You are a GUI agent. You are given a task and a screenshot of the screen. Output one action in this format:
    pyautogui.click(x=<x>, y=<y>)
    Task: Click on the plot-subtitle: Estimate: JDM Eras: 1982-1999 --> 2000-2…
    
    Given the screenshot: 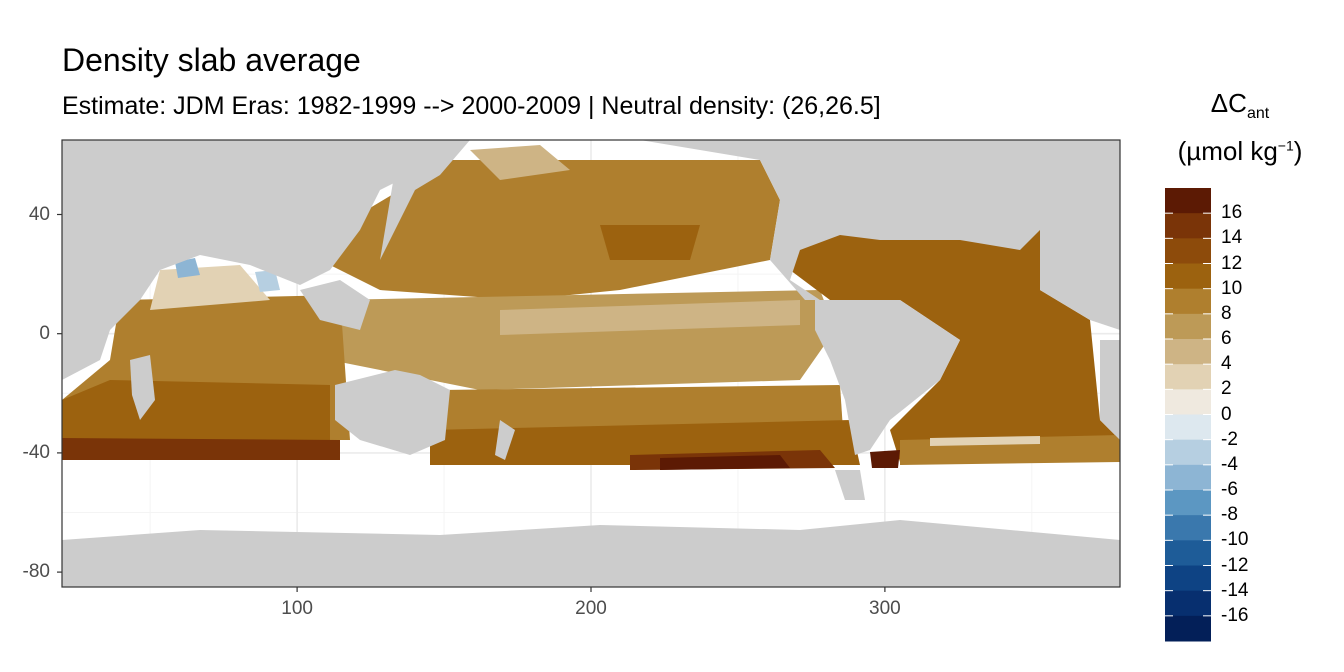 What is the action you would take?
    pyautogui.click(x=471, y=106)
    